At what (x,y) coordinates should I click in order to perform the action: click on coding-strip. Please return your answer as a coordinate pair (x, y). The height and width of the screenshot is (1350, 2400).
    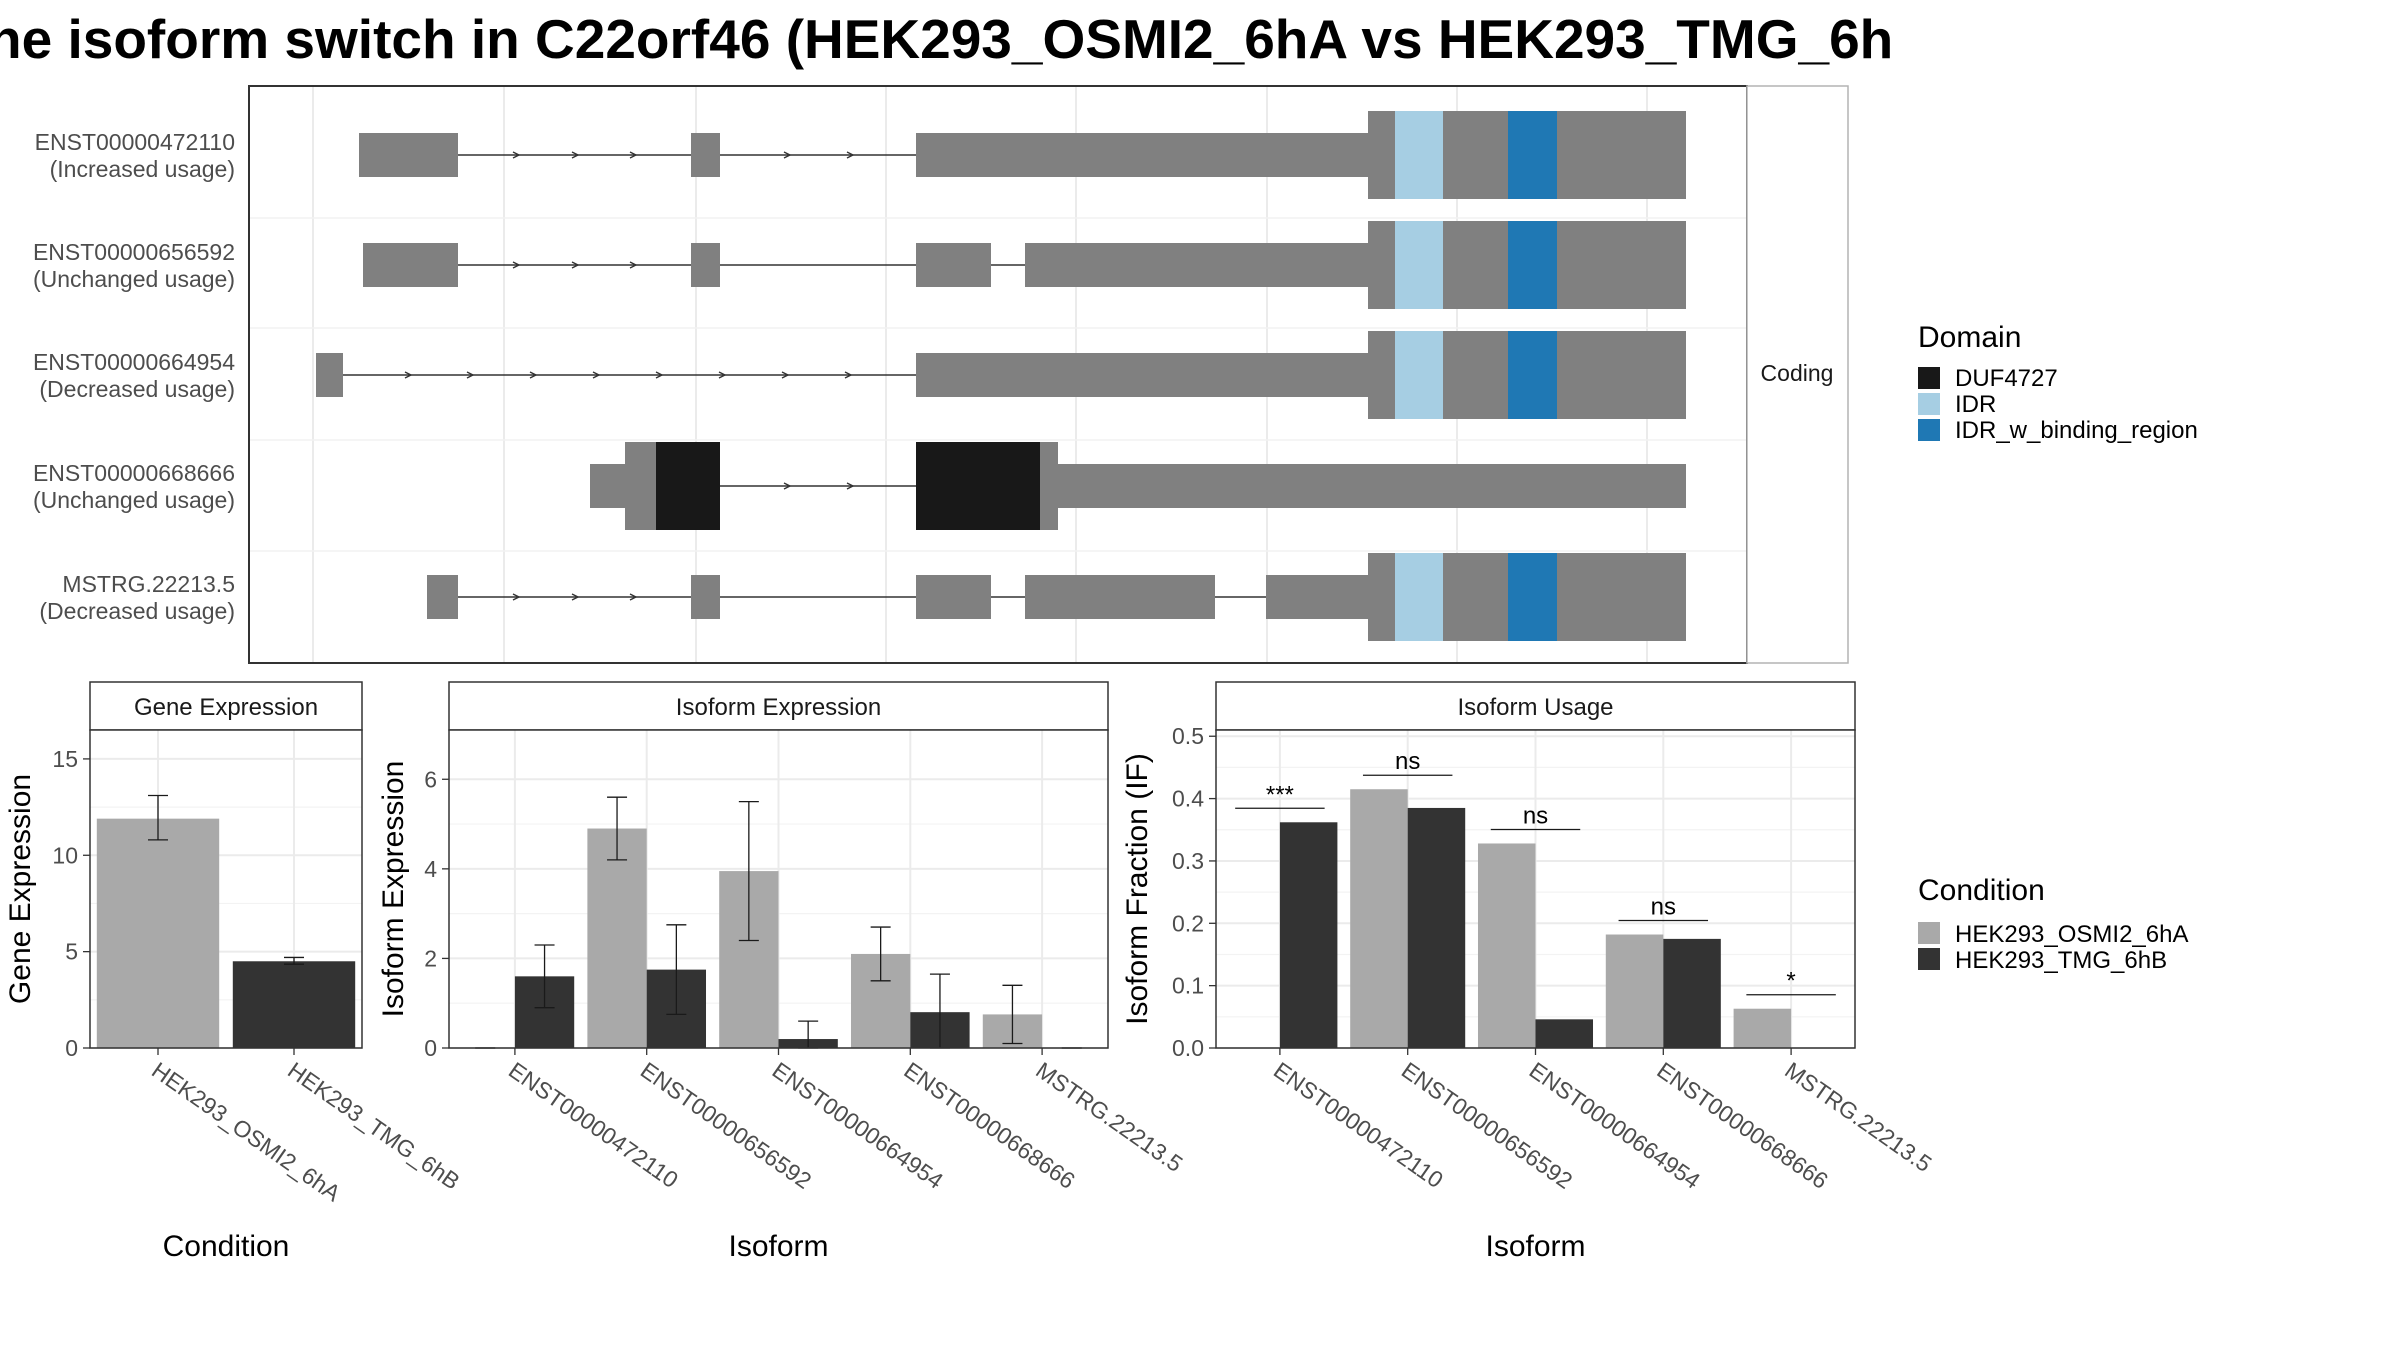
    Looking at the image, I should click on (1797, 374).